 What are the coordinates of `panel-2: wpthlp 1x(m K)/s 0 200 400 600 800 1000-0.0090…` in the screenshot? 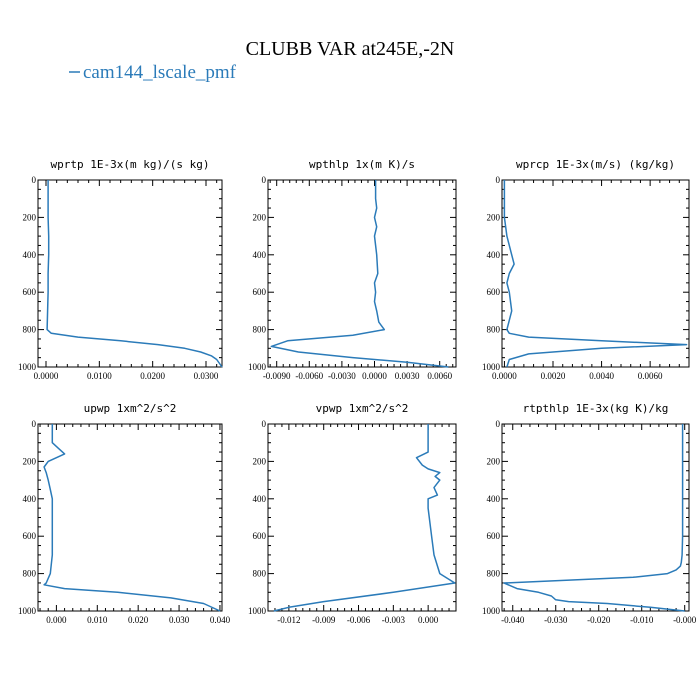 It's located at (352, 269).